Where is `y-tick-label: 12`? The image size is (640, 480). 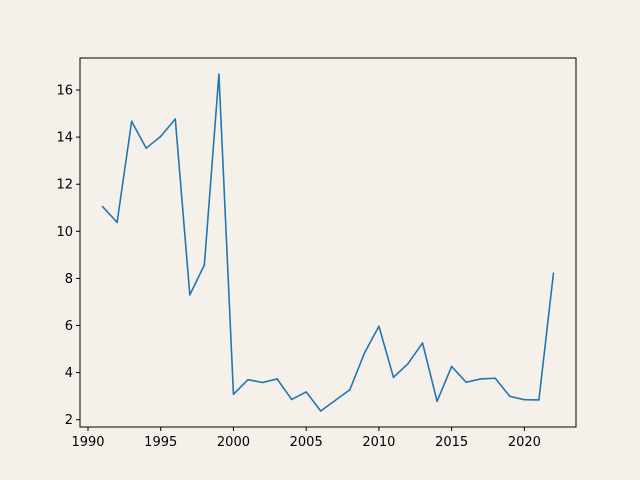 y-tick-label: 12 is located at coordinates (64, 185).